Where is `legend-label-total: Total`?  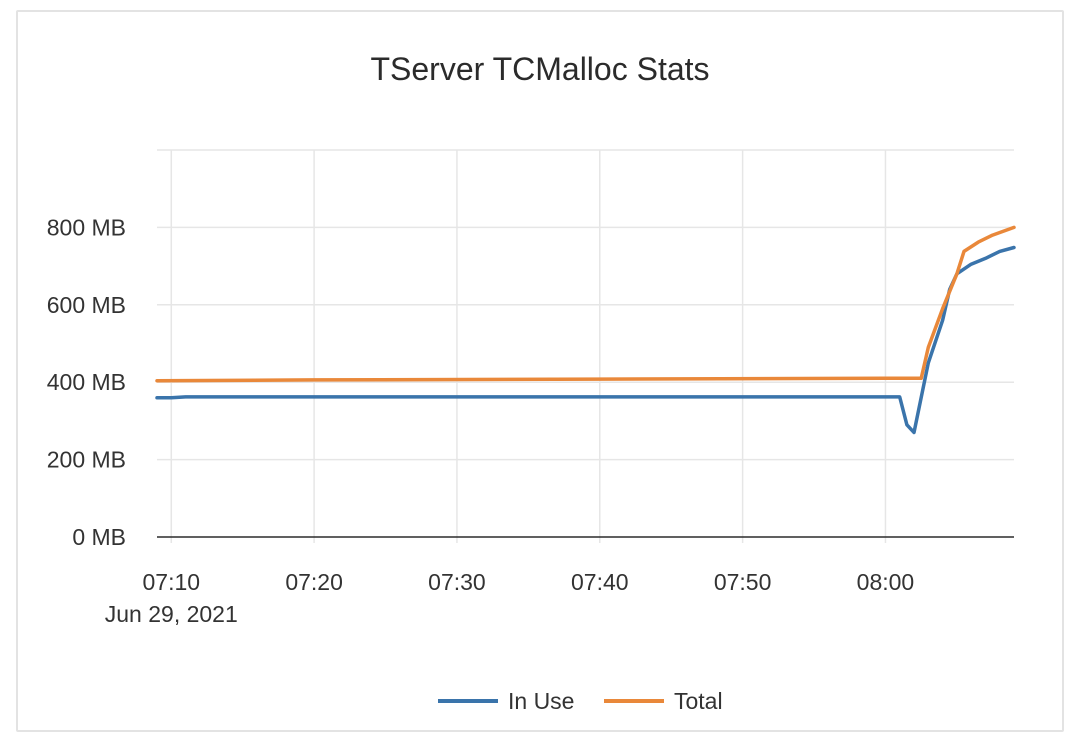 legend-label-total: Total is located at coordinates (698, 701).